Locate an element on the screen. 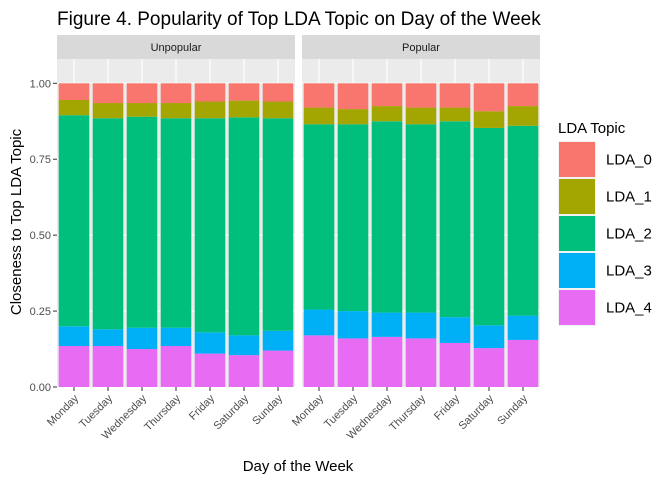 The width and height of the screenshot is (672, 480). y-tick-label: 1.00 is located at coordinates (40, 84).